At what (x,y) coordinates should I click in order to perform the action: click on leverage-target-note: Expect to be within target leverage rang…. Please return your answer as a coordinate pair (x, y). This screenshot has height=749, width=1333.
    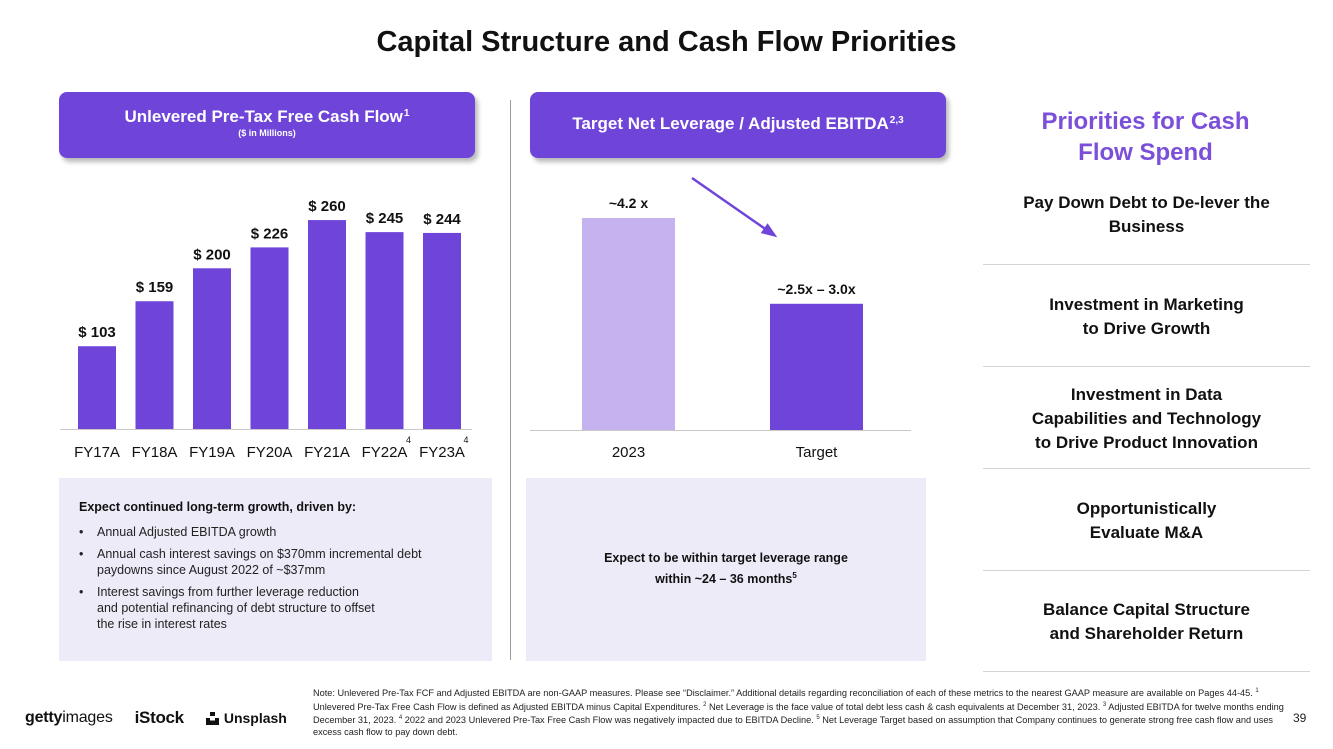
    Looking at the image, I should click on (726, 569).